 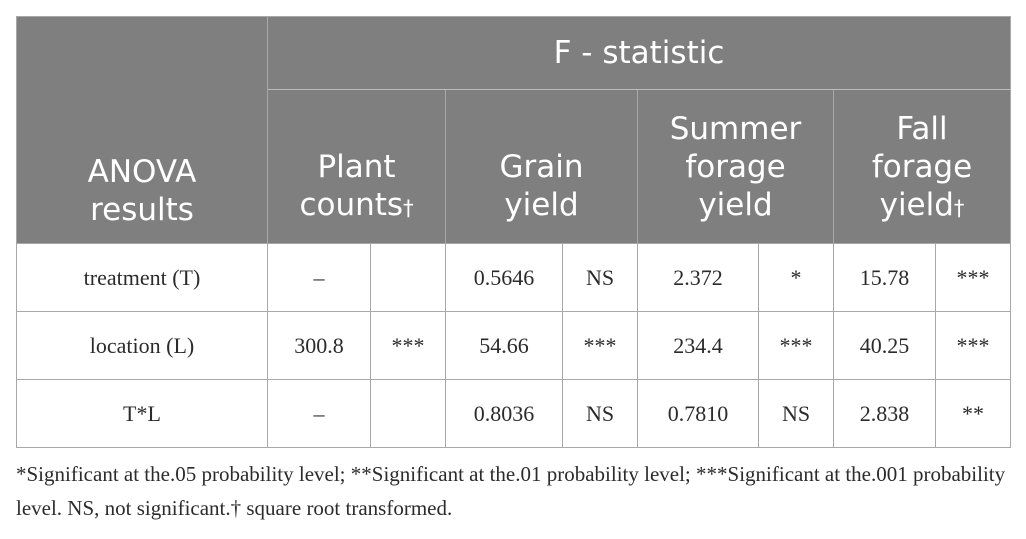 I want to click on column-header-line1: Grain, so click(x=541, y=167).